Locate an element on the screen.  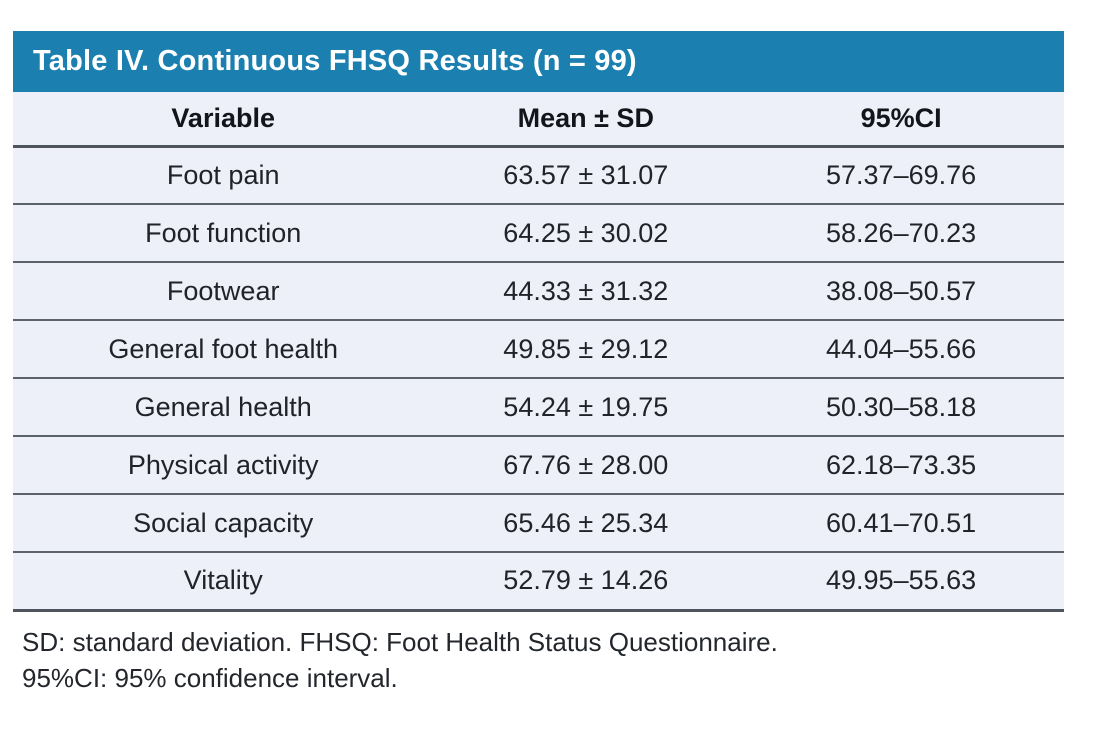
cell-variable: Foot function is located at coordinates (223, 233).